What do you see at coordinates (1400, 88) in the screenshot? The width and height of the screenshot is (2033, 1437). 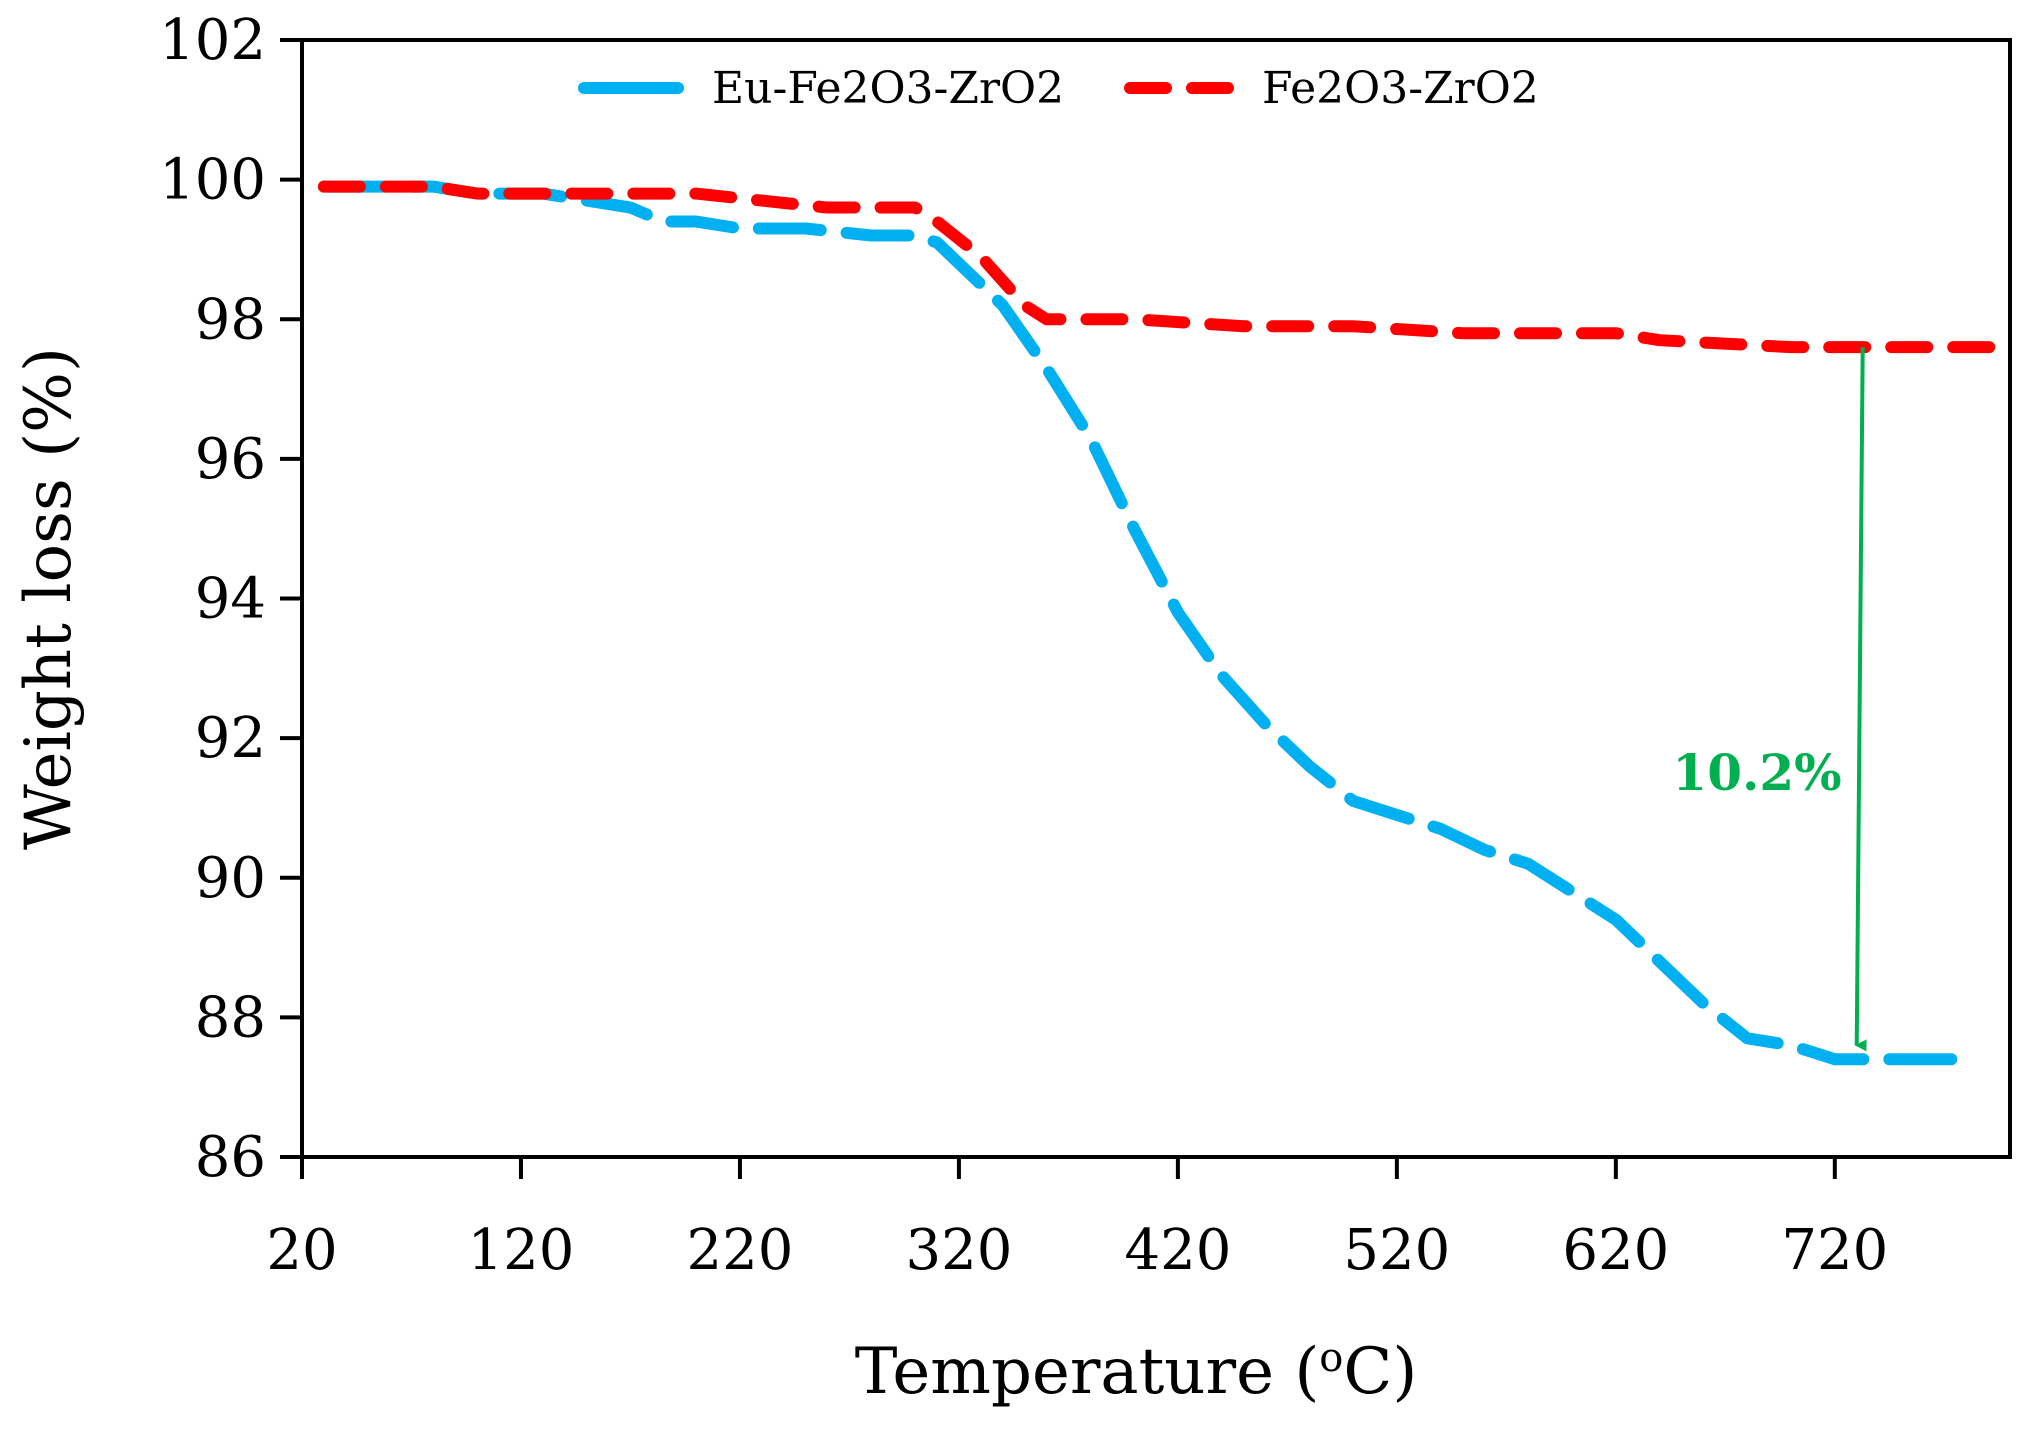 I see `legend-label: Fe2O3-ZrO2` at bounding box center [1400, 88].